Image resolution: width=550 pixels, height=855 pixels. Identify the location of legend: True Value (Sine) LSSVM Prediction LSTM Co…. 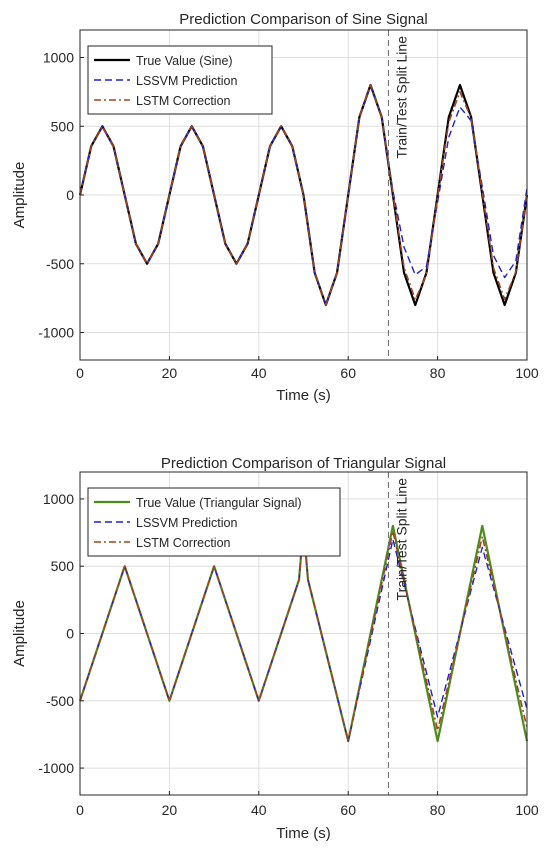
(180, 80).